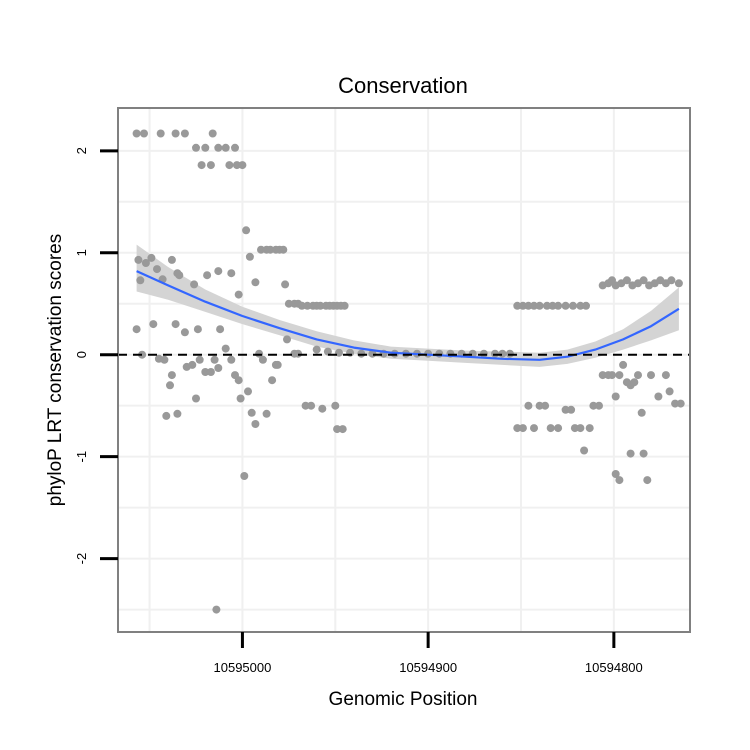  Describe the element at coordinates (81, 559) in the screenshot. I see `y-tick-label: -2` at that location.